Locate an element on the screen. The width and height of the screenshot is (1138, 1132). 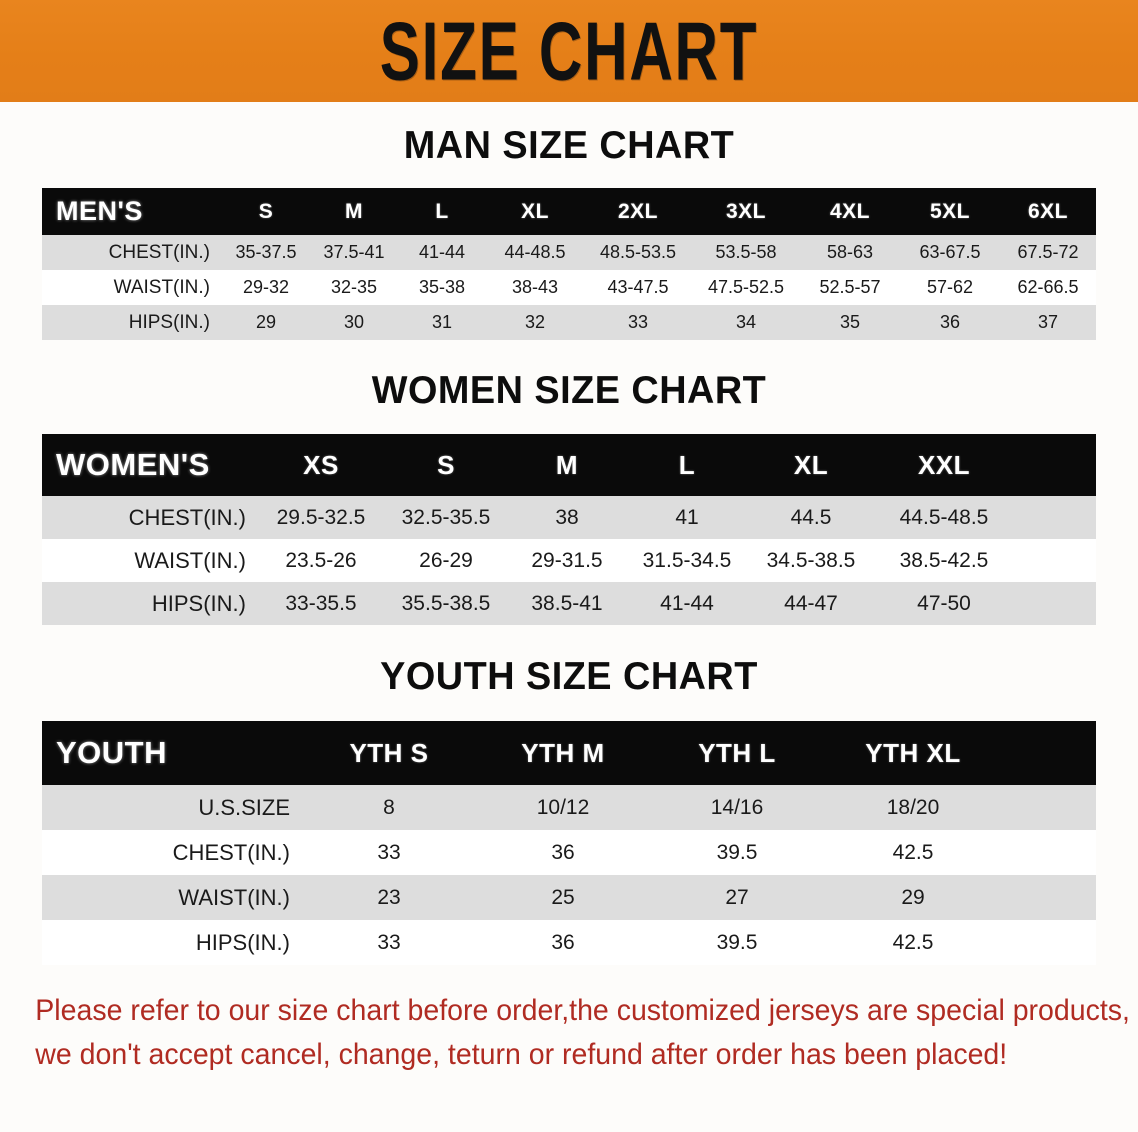
women-measurement-cell: 38.5-42.5 is located at coordinates (944, 560).